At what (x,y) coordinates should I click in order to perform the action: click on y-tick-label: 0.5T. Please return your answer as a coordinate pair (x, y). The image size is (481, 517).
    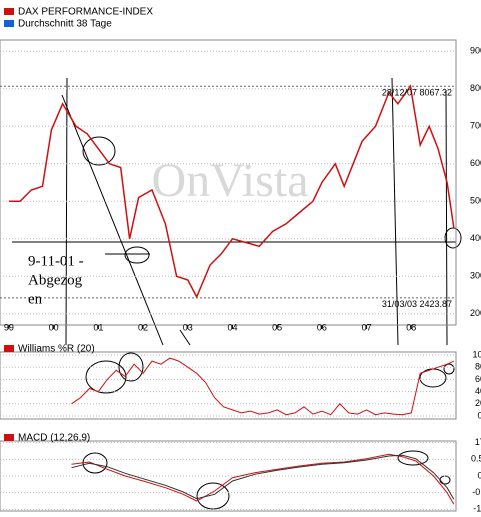
    Looking at the image, I should click on (476, 459).